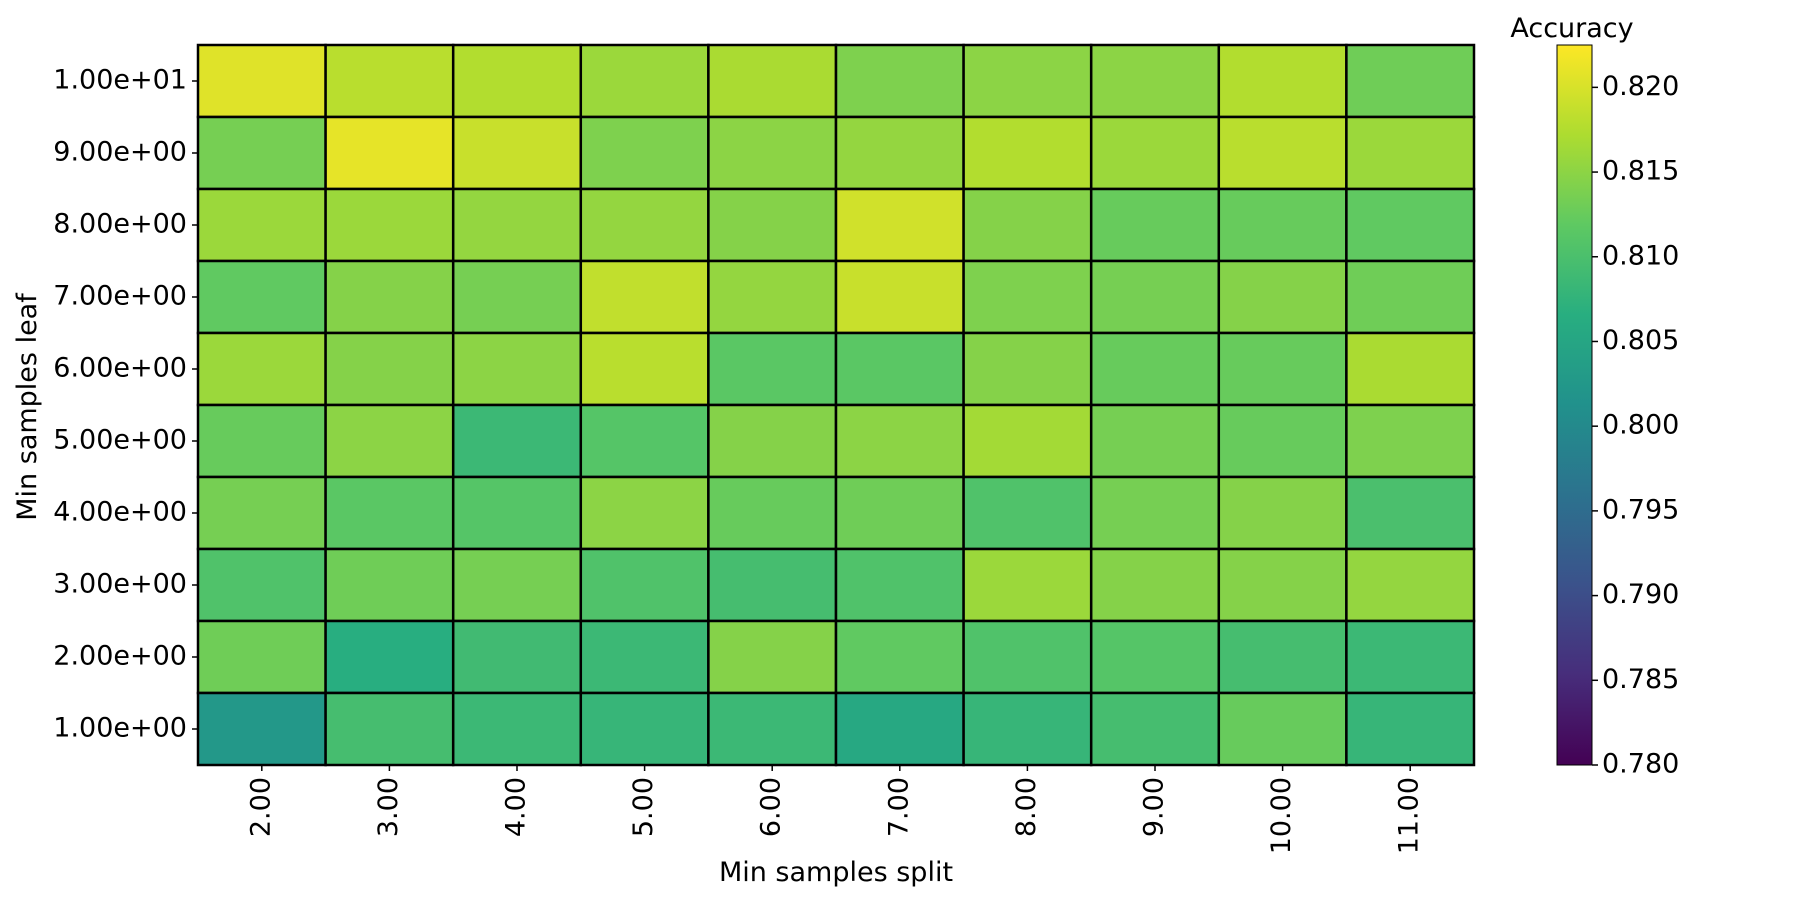 The image size is (1800, 900). What do you see at coordinates (120, 584) in the screenshot?
I see `y-tick-label: 3.00e+00` at bounding box center [120, 584].